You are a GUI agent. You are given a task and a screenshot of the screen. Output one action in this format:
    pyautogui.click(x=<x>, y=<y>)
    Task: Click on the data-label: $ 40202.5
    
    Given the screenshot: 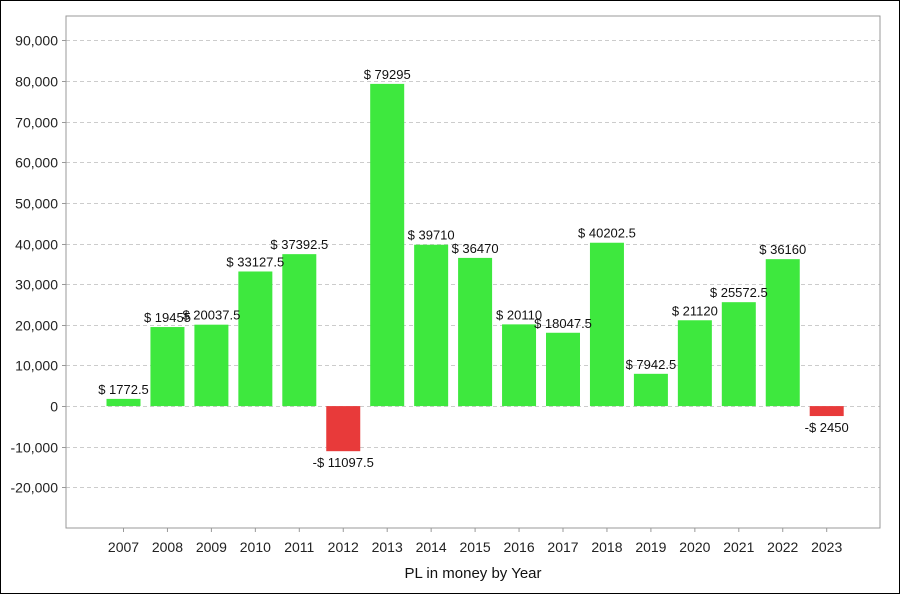 What is the action you would take?
    pyautogui.click(x=607, y=233)
    